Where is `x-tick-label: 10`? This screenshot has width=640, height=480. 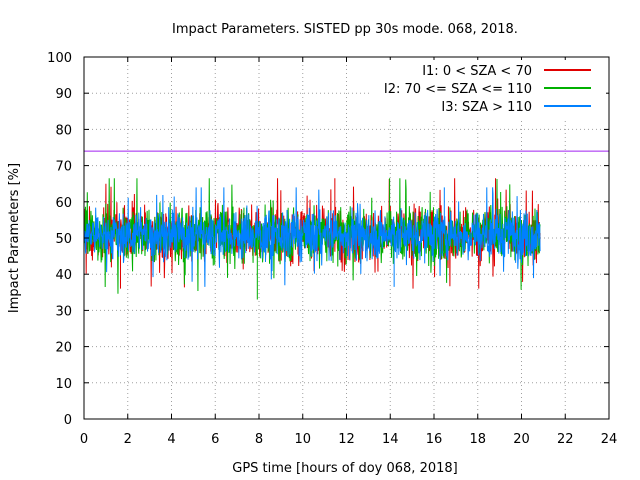 x-tick-label: 10 is located at coordinates (302, 439).